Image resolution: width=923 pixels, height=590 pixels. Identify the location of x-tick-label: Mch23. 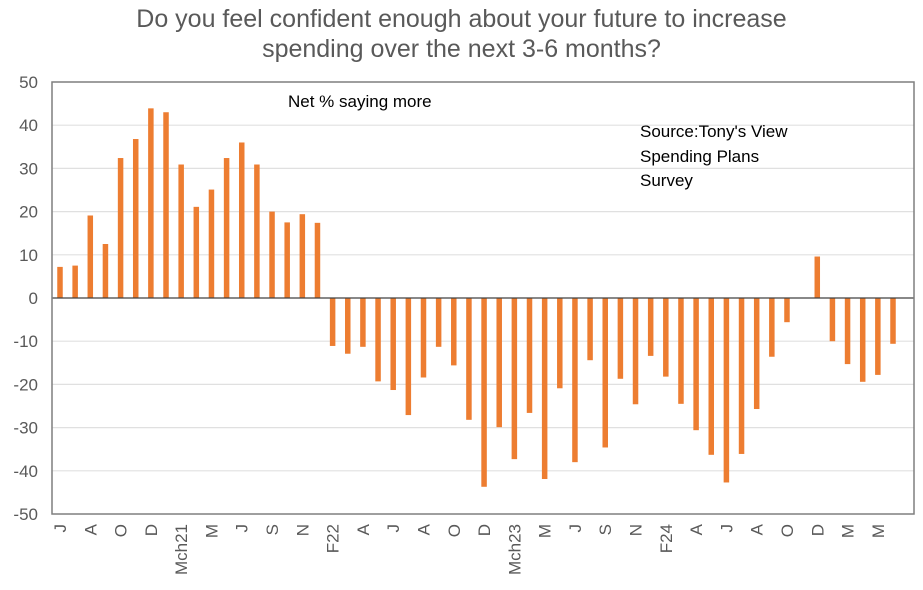
(514, 549).